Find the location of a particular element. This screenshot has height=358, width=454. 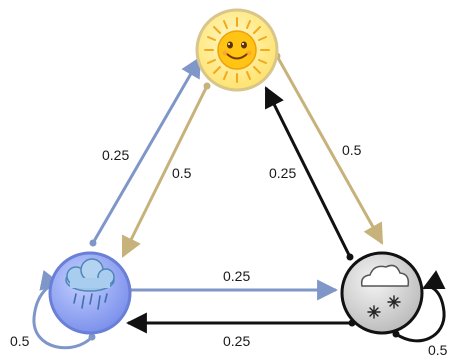

node-snow is located at coordinates (382, 293).